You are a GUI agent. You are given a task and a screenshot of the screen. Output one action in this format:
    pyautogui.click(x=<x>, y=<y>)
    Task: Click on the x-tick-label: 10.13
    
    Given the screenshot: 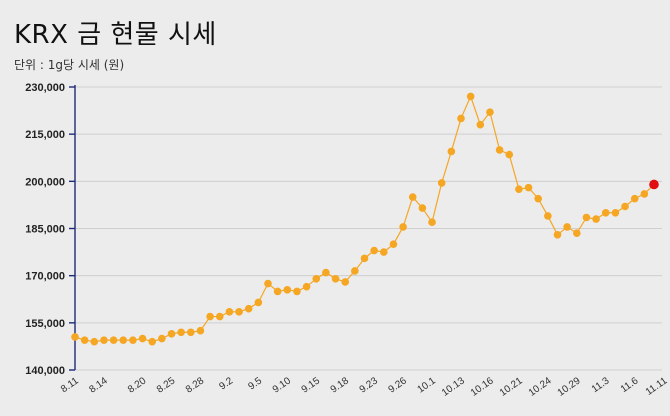 What is the action you would take?
    pyautogui.click(x=453, y=387)
    